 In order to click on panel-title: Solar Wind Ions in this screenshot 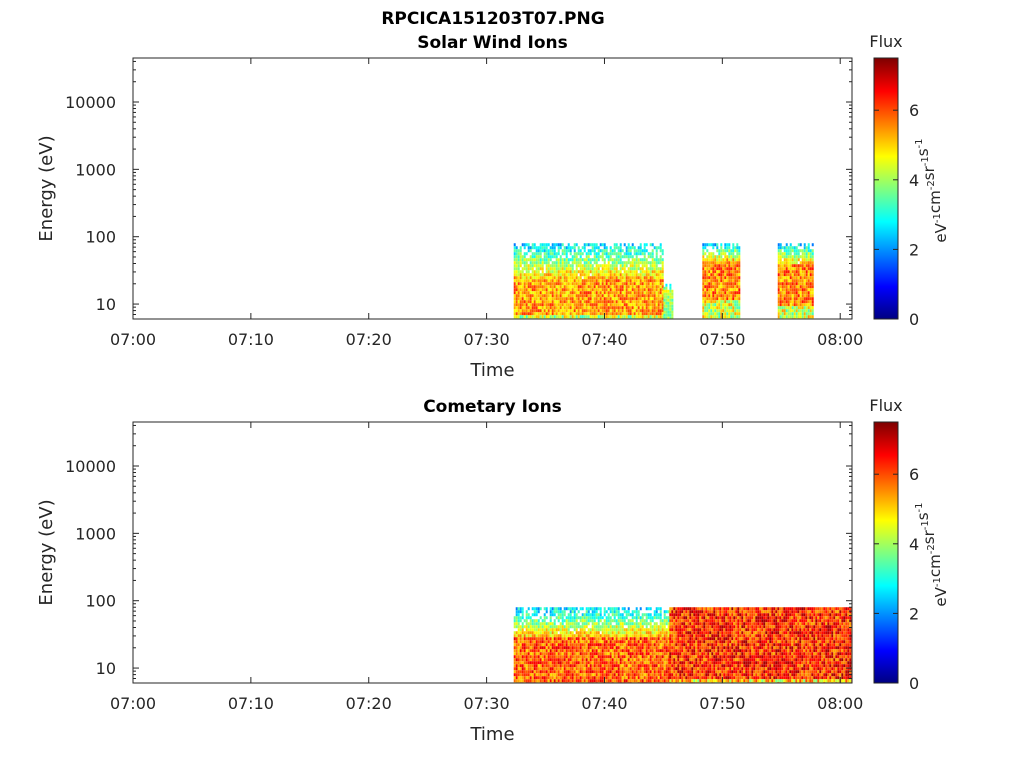, I will do `click(492, 43)`.